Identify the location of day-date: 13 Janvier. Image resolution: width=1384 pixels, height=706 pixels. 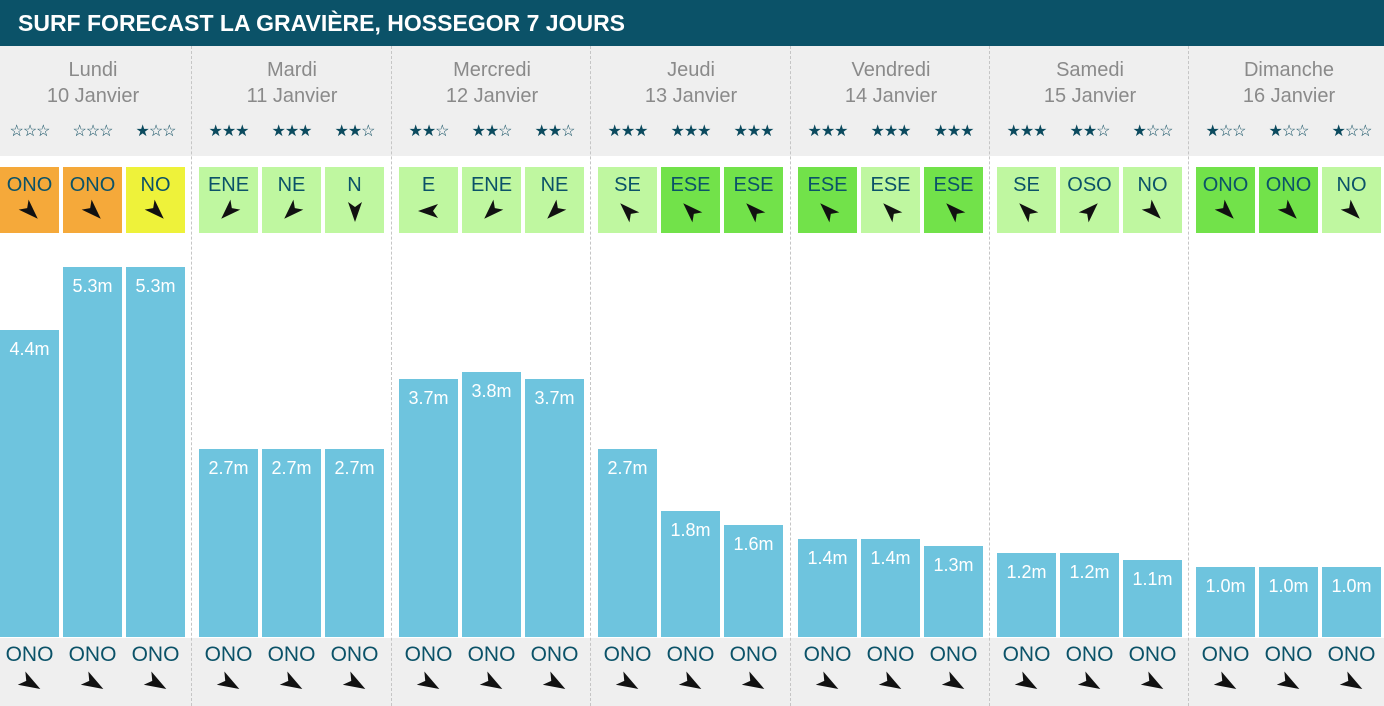
(691, 96).